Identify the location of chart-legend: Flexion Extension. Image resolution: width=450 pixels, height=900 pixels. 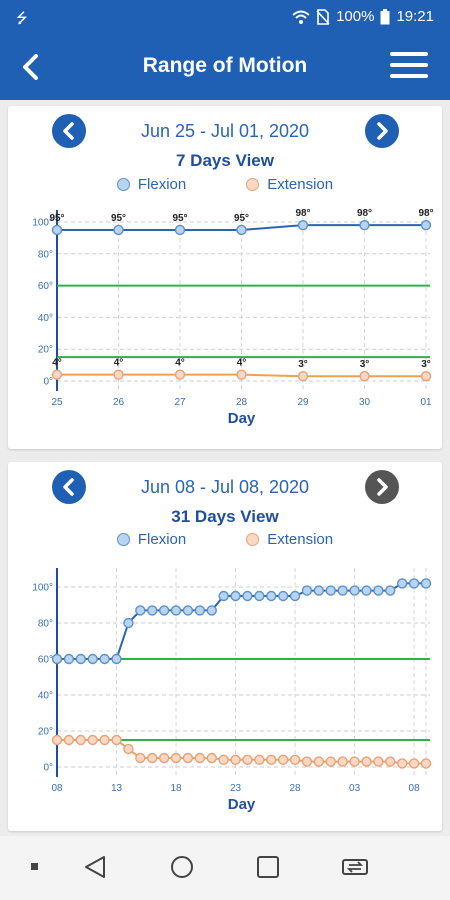
(225, 184).